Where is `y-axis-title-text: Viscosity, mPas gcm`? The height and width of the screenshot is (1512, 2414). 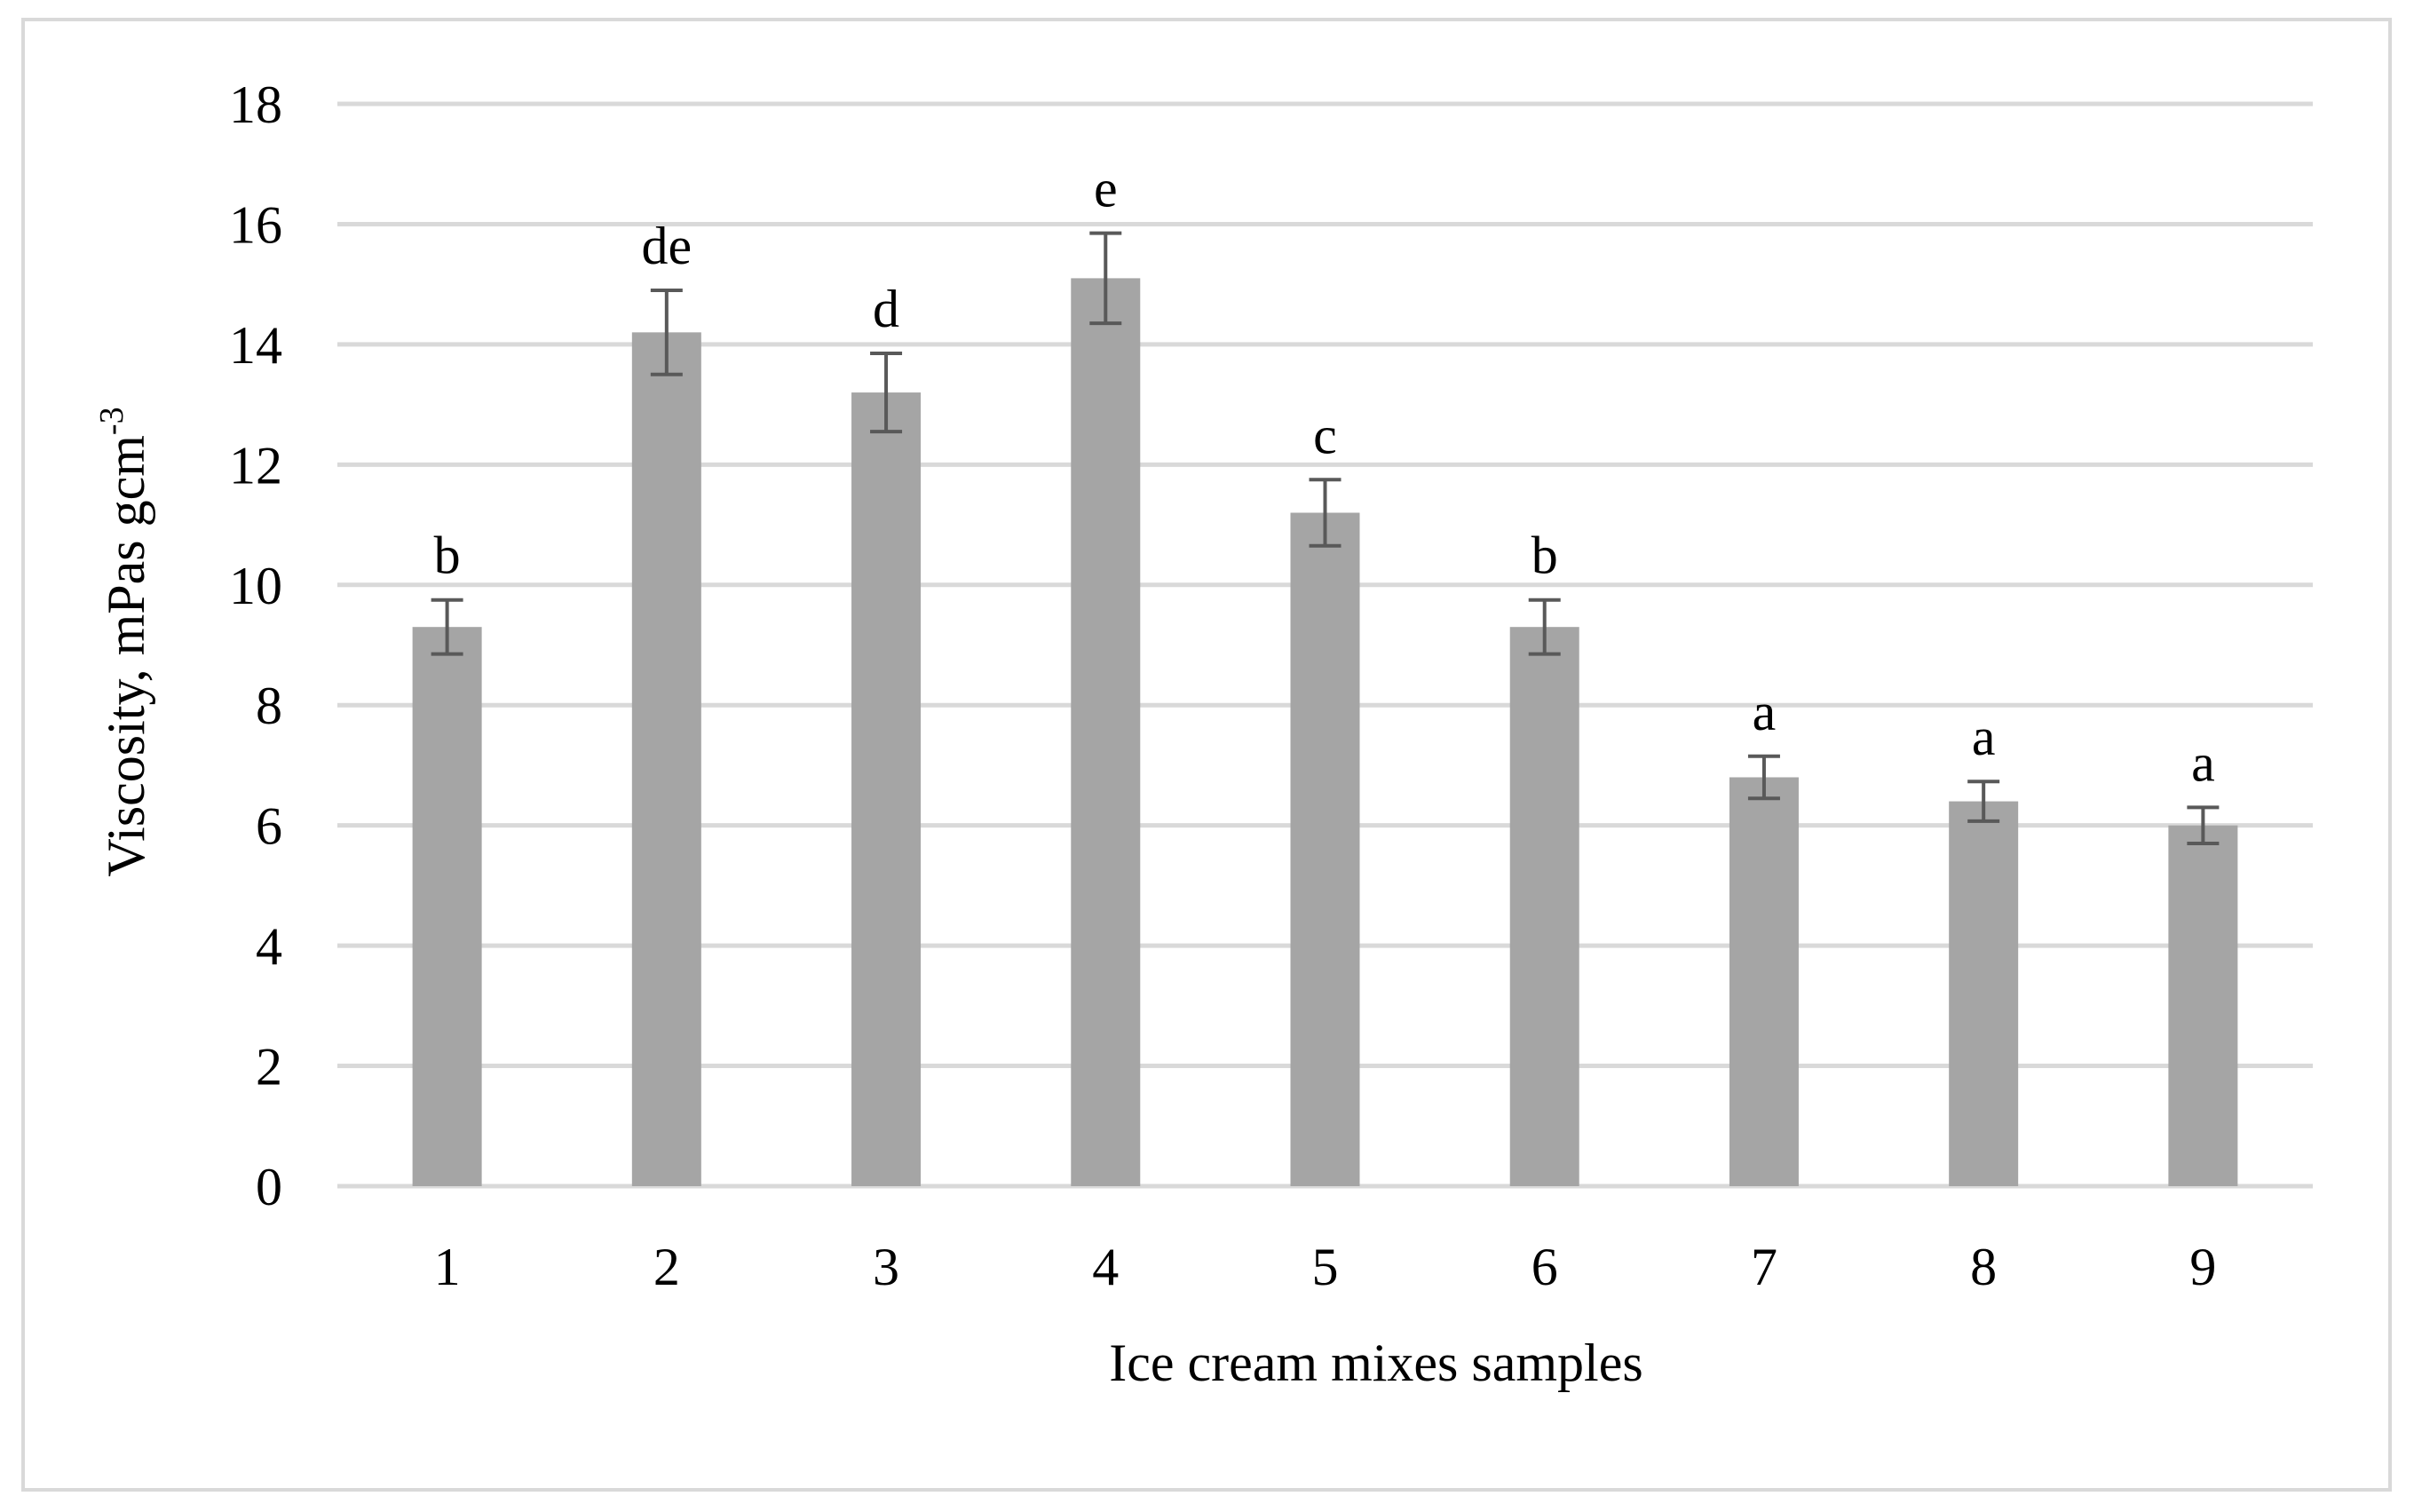
y-axis-title-text: Viscosity, mPas gcm is located at coordinates (126, 656).